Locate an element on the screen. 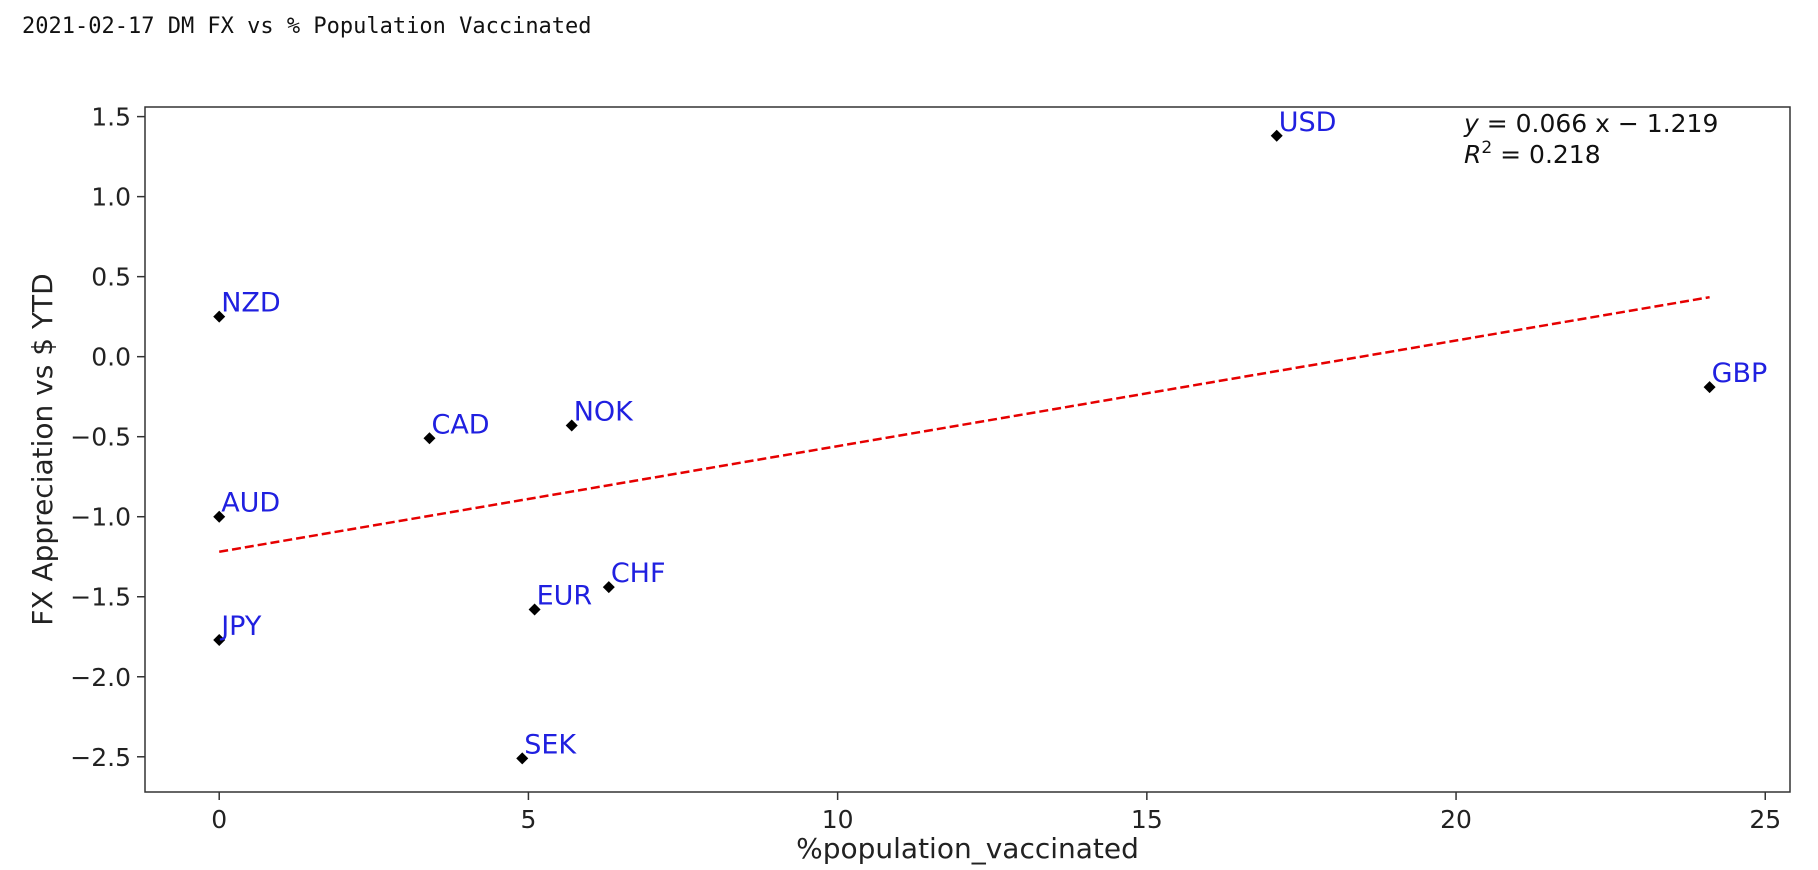 This screenshot has width=1818, height=870. data-point-eur is located at coordinates (534, 609).